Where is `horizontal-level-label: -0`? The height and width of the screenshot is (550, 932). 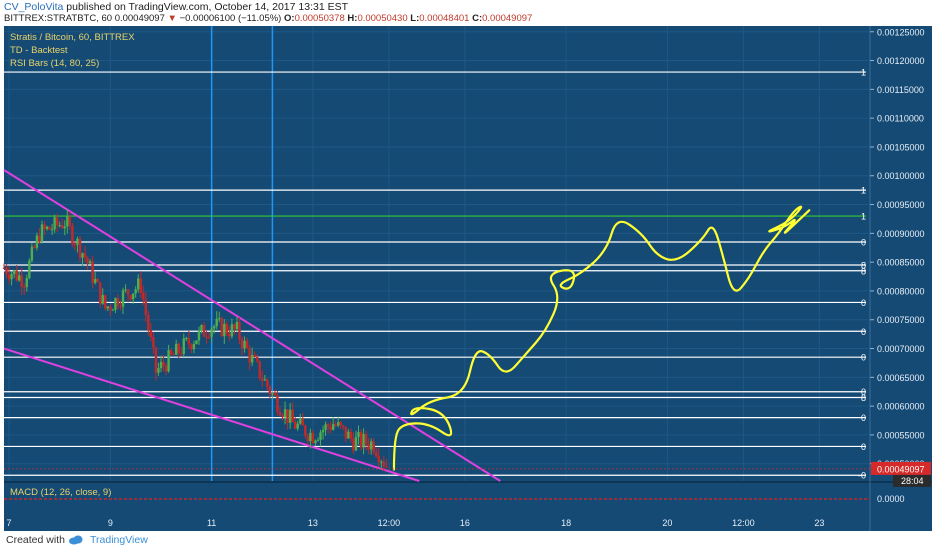
horizontal-level-label: -0 is located at coordinates (862, 476).